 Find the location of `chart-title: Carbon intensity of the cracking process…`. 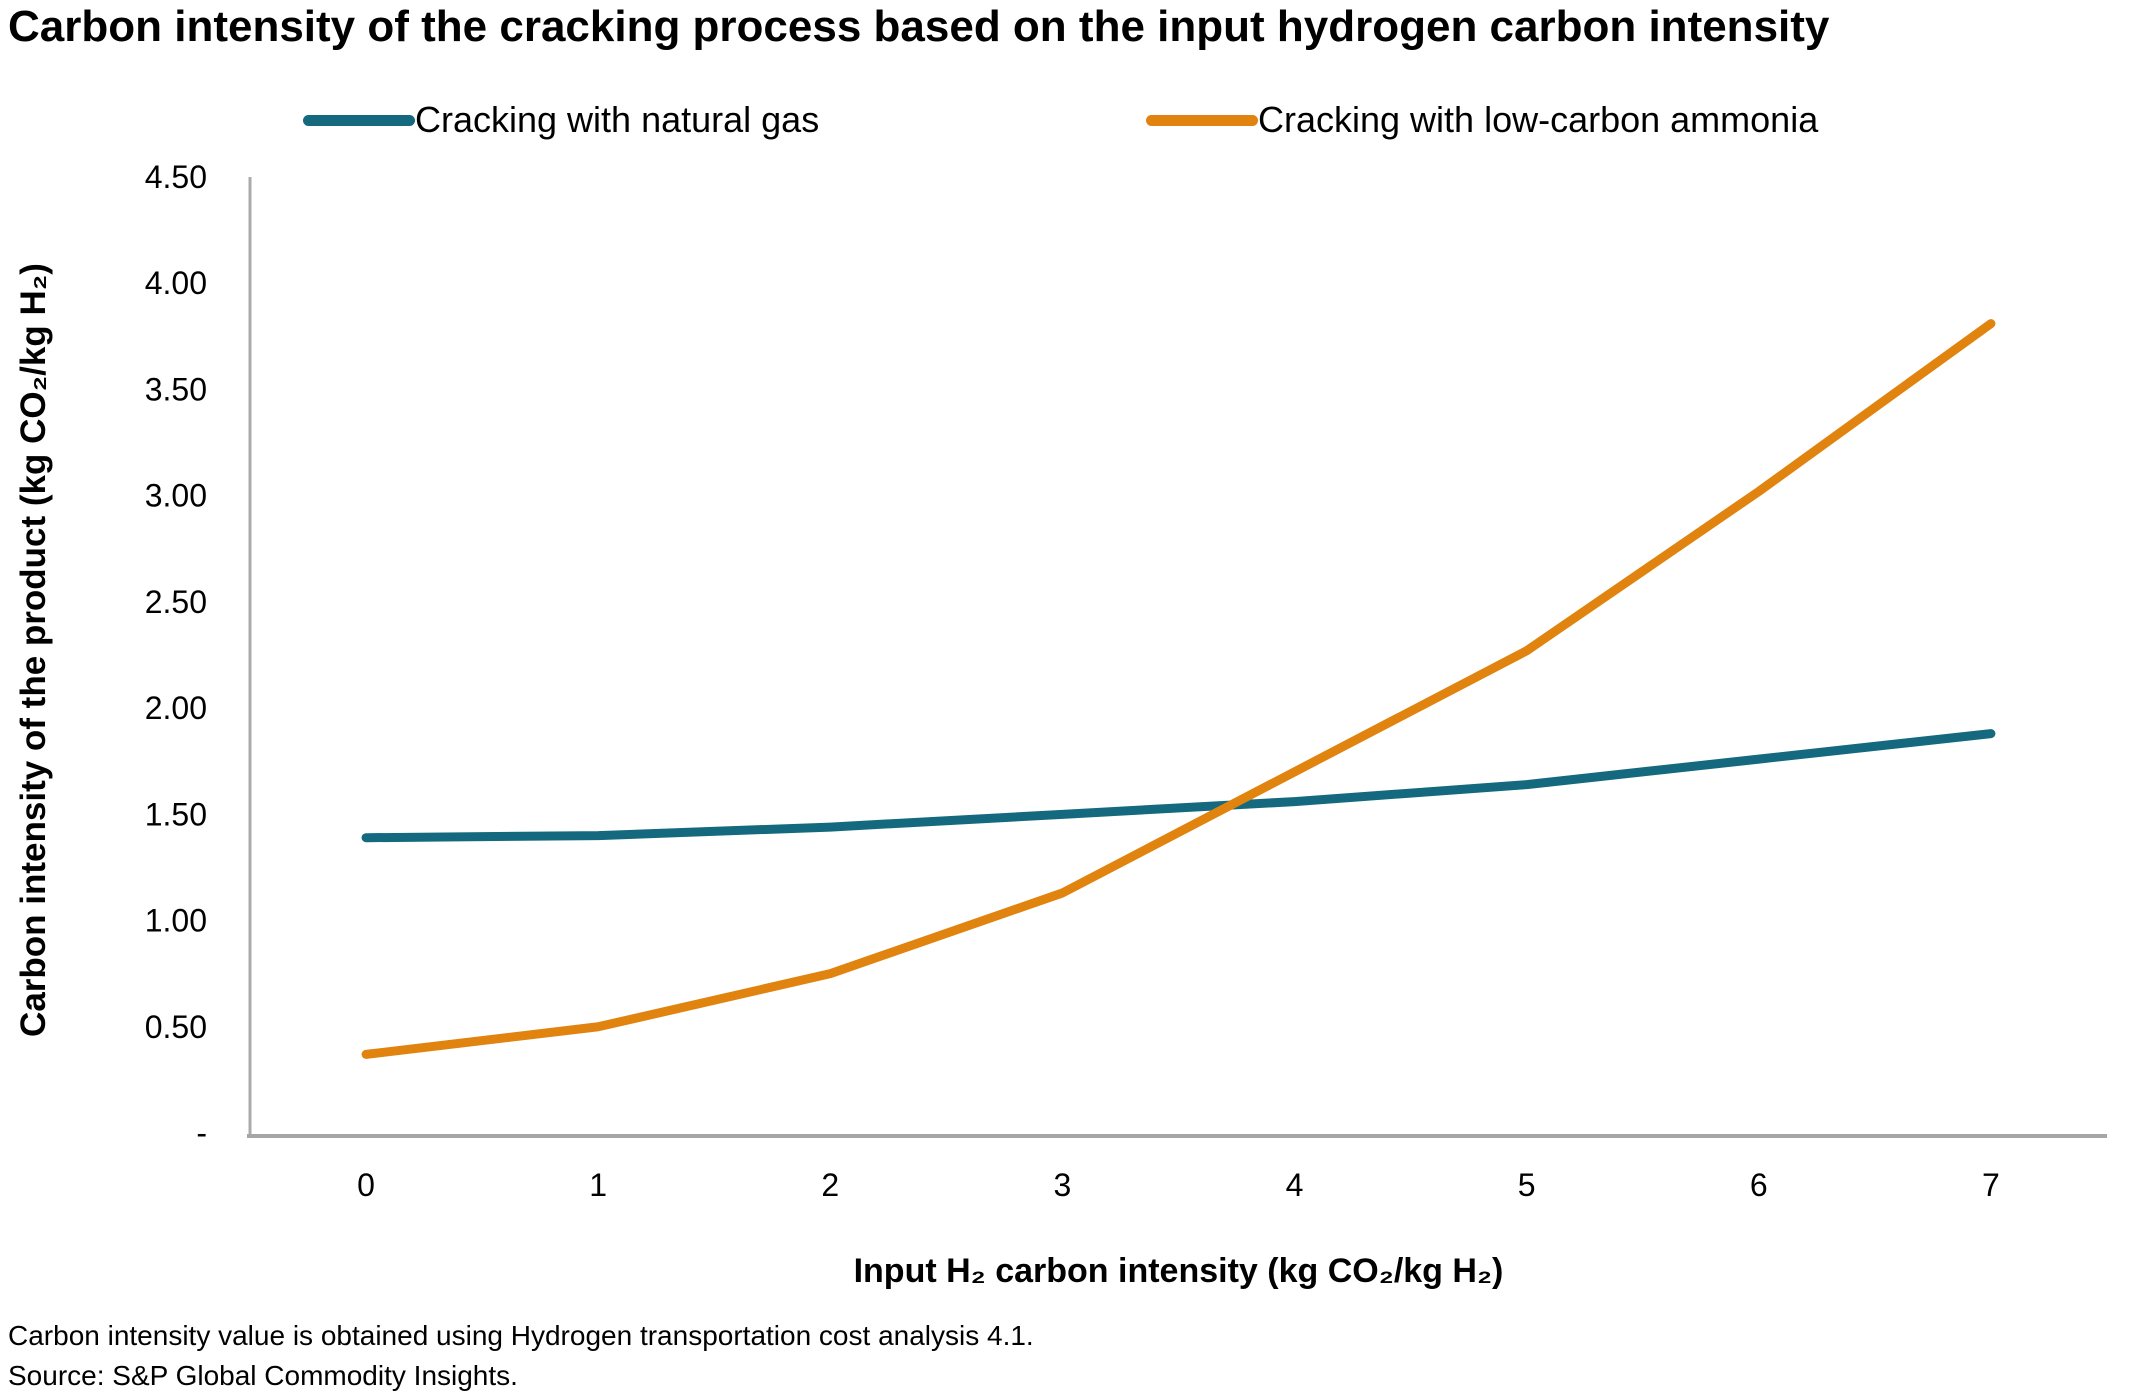

chart-title: Carbon intensity of the cracking process… is located at coordinates (919, 26).